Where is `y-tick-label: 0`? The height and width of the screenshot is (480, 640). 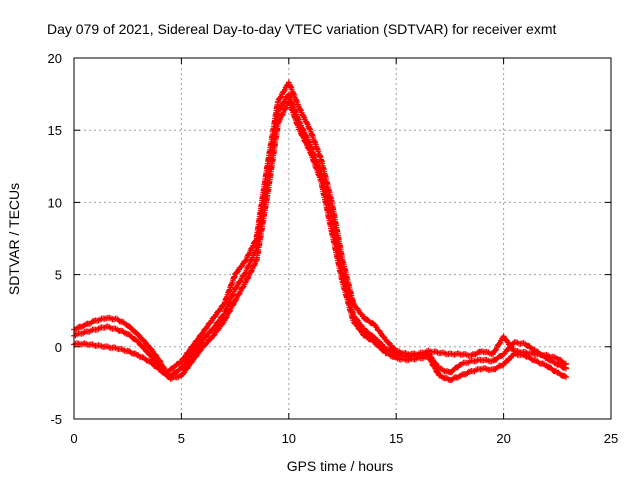
y-tick-label: 0 is located at coordinates (58, 347).